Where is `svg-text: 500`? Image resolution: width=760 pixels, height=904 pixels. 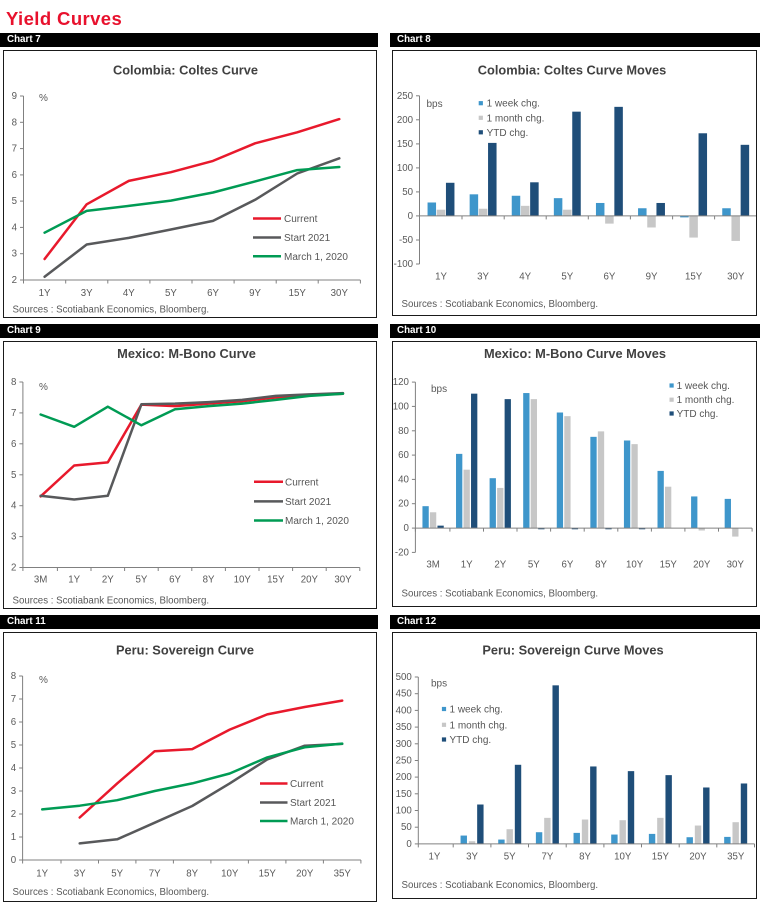
svg-text: 500 is located at coordinates (404, 677).